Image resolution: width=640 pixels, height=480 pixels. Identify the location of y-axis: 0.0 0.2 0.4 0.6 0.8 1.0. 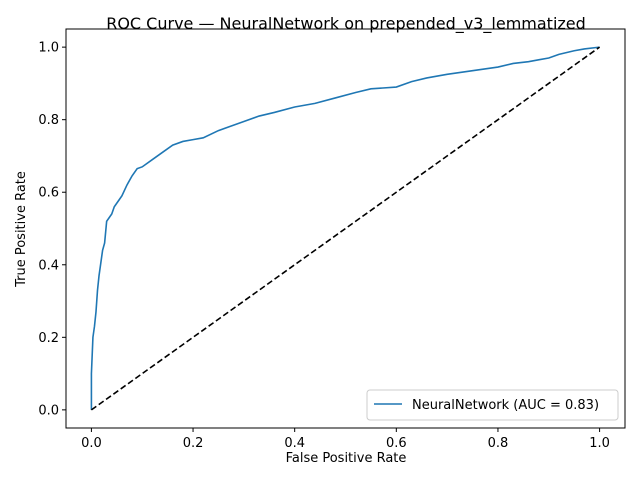
(52, 229).